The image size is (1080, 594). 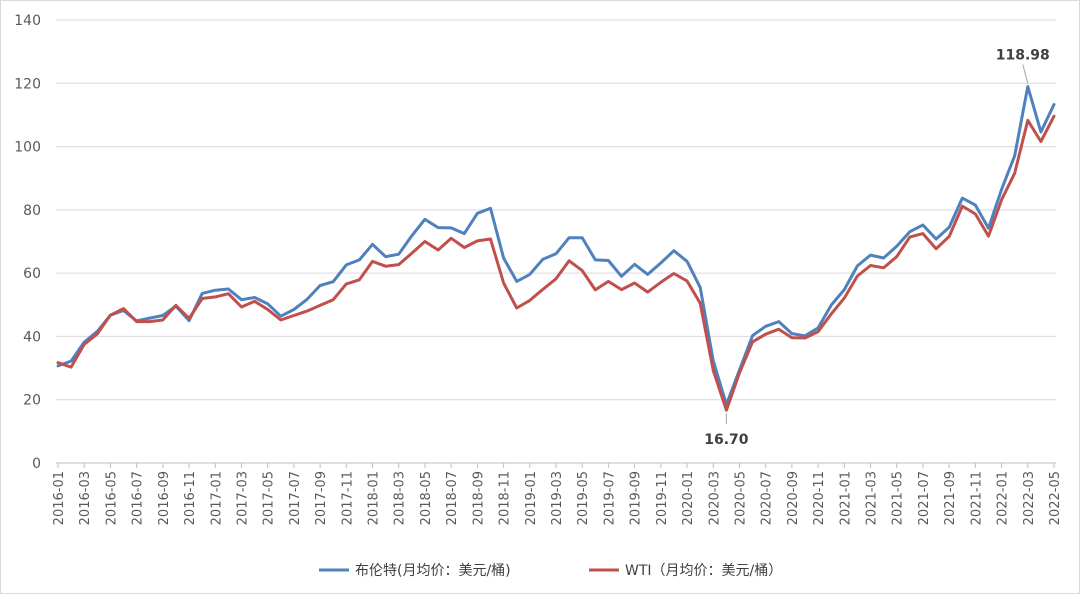 What do you see at coordinates (269, 498) in the screenshot?
I see `x-tick-label: 2017-05` at bounding box center [269, 498].